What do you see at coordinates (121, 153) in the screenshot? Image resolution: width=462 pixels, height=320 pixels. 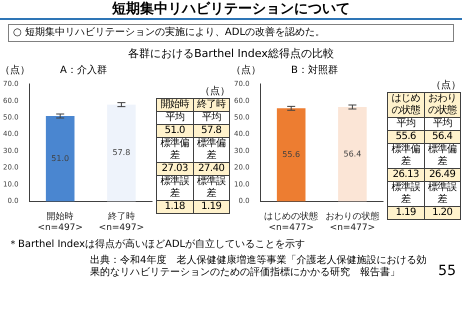 I see `data-label: 57.8` at bounding box center [121, 153].